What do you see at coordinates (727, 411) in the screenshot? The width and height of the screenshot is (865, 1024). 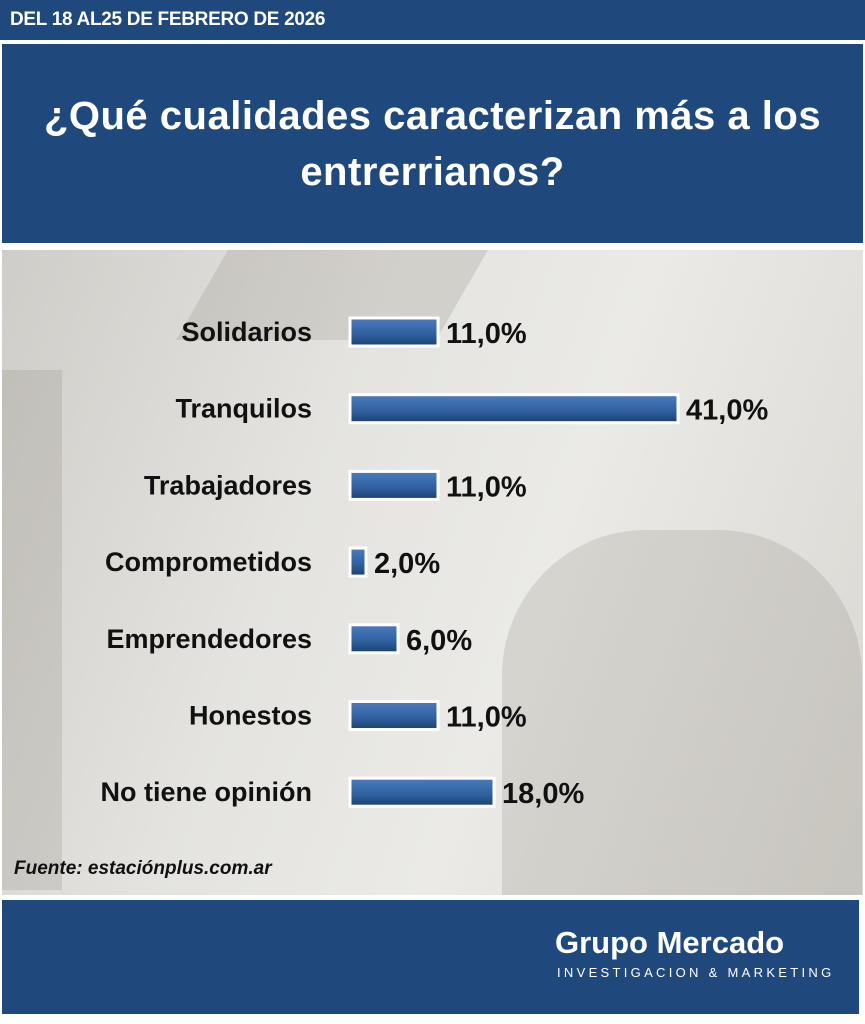 I see `value-label: 41,0%` at bounding box center [727, 411].